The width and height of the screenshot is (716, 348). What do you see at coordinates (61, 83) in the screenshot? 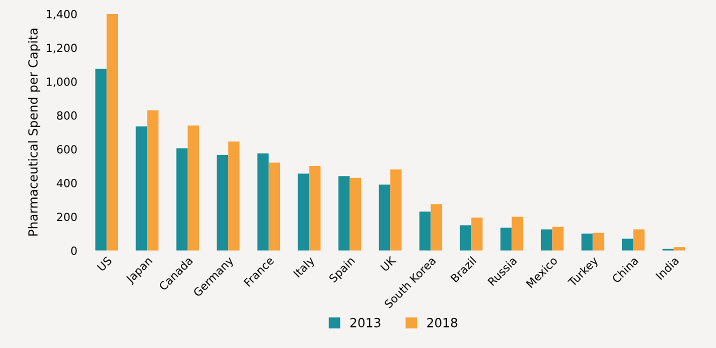
I see `y-tick-label: 1,000` at bounding box center [61, 83].